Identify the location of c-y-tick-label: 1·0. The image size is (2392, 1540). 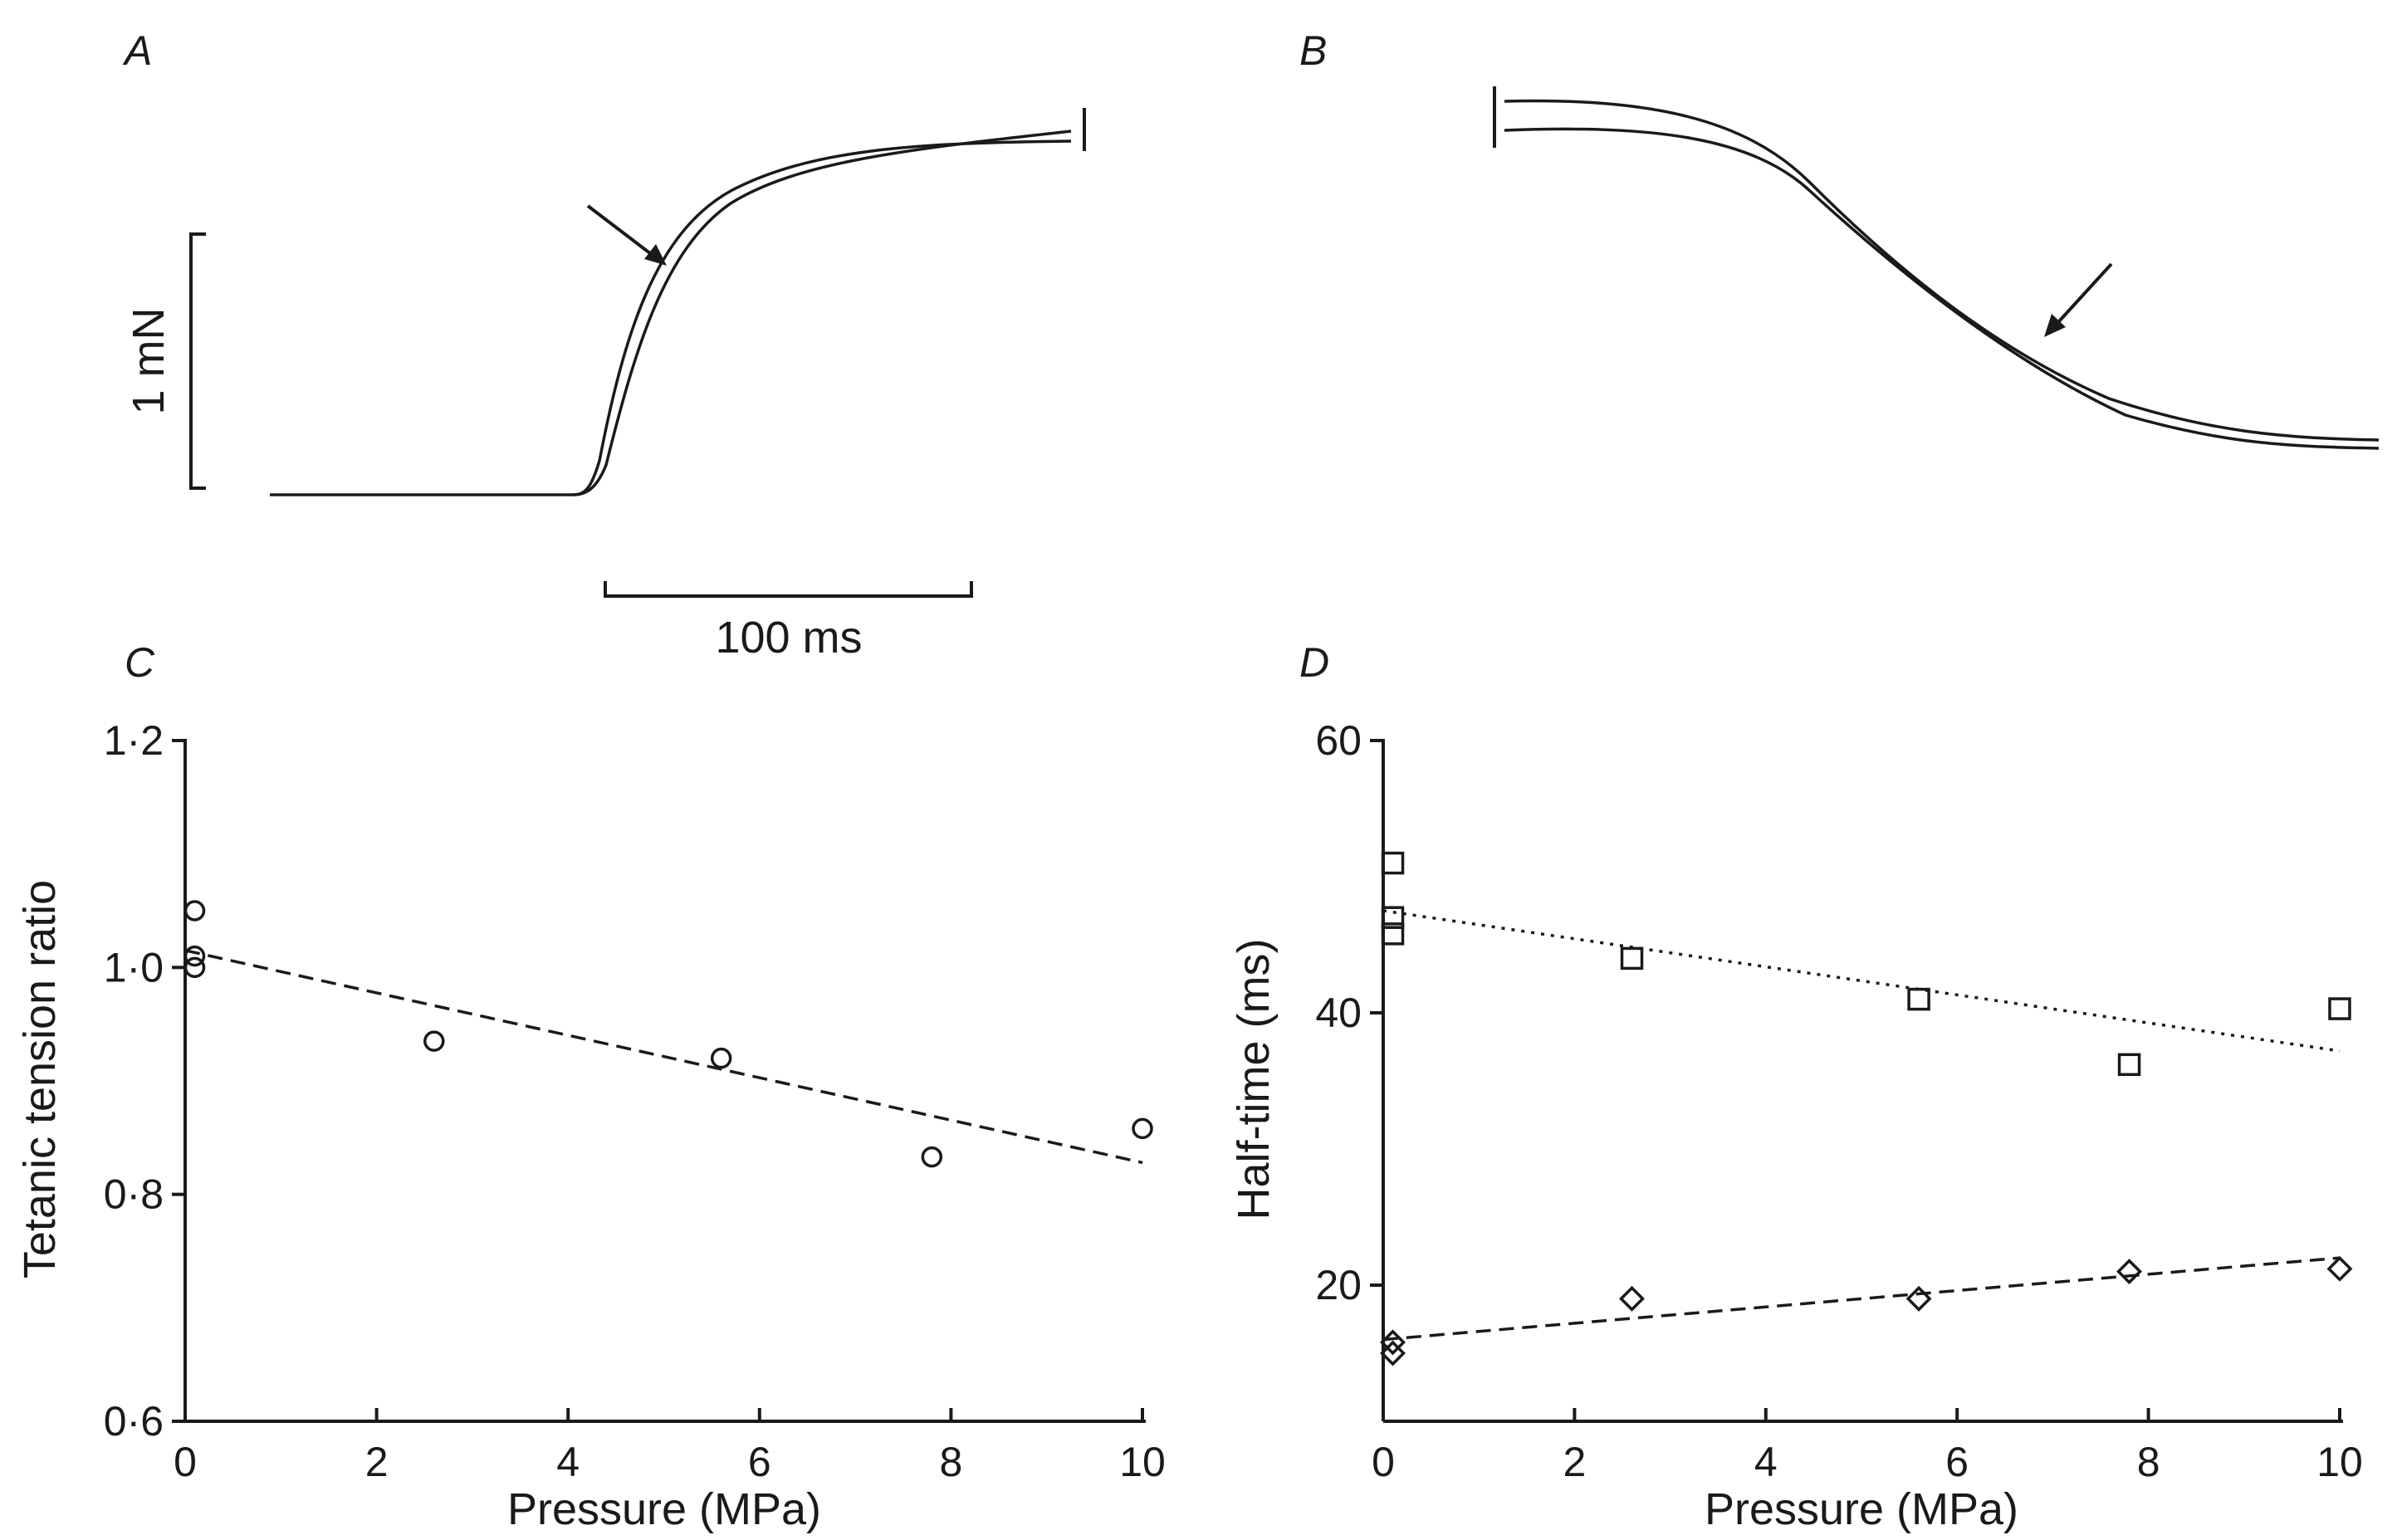
(134, 967).